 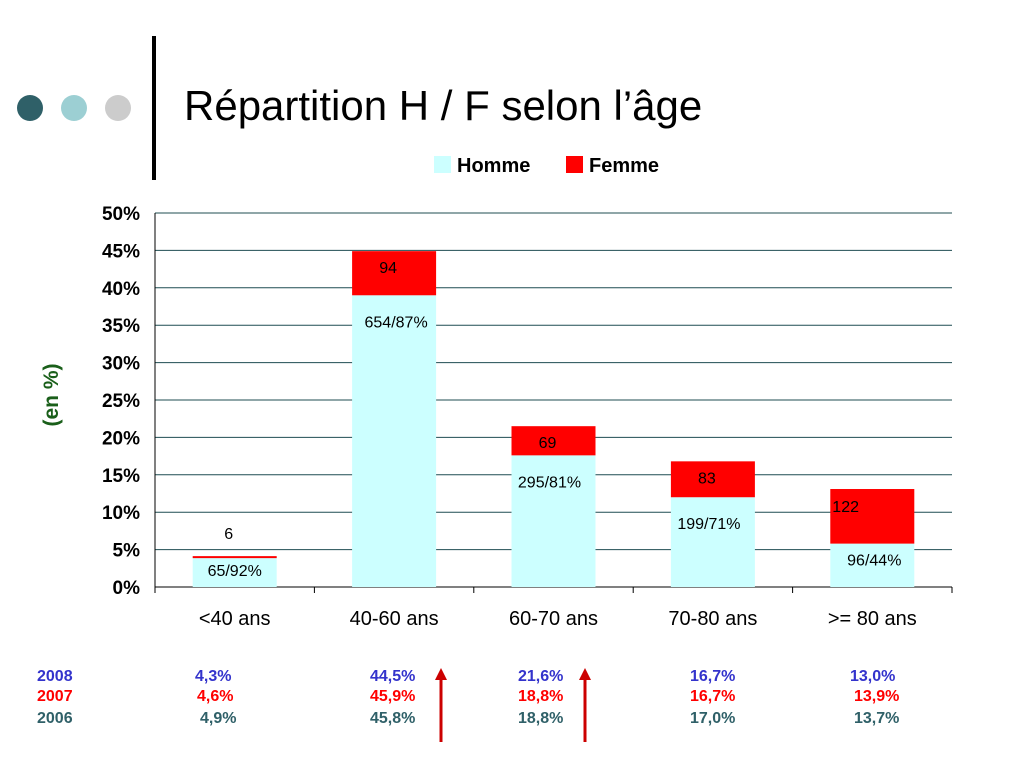 What do you see at coordinates (154, 108) in the screenshot?
I see `title-divider` at bounding box center [154, 108].